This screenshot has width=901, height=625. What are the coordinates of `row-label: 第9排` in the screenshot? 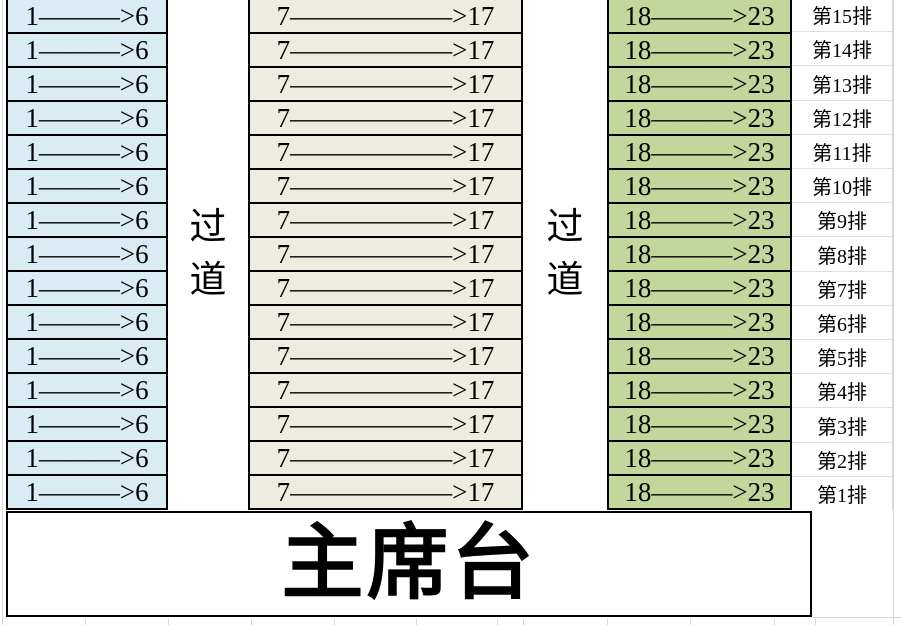 It's located at (842, 219).